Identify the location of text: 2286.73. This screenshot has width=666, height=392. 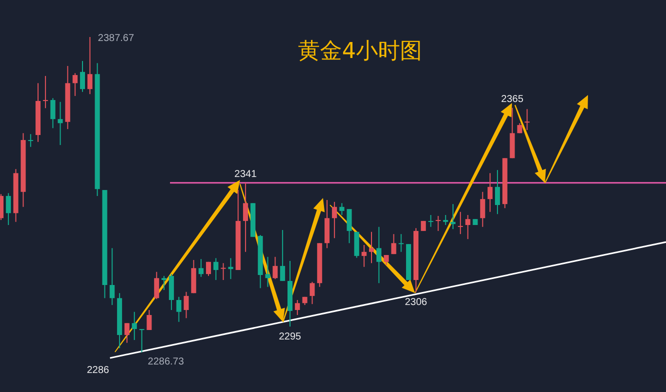
(166, 362).